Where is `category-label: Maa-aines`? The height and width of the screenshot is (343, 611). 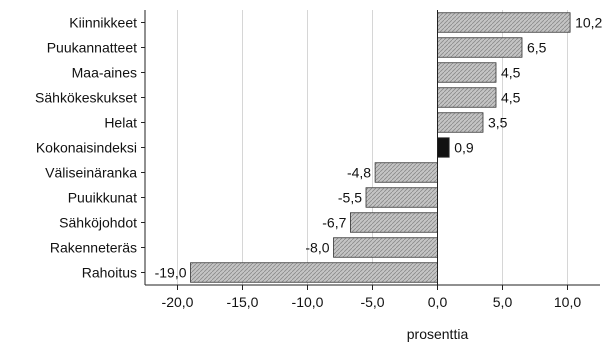 category-label: Maa-aines is located at coordinates (104, 73).